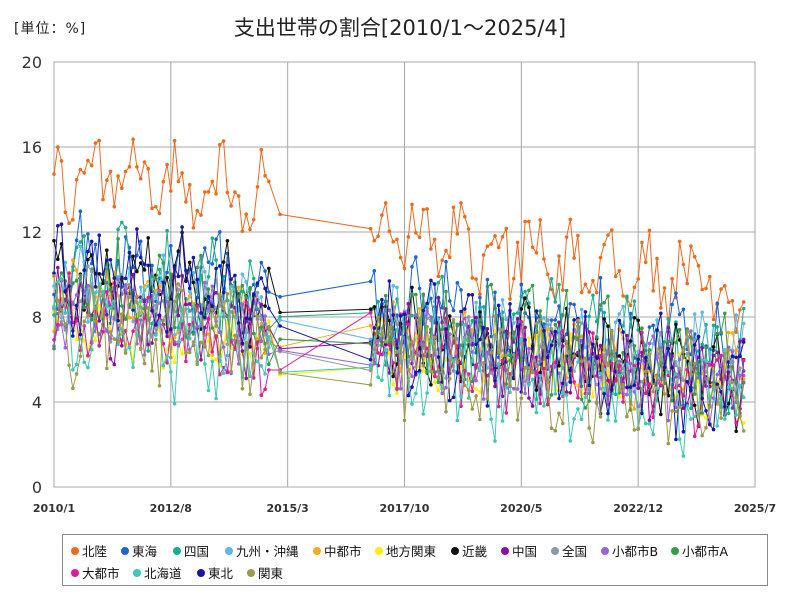 This screenshot has height=600, width=800. What do you see at coordinates (101, 573) in the screenshot?
I see `legend-label: 大都市` at bounding box center [101, 573].